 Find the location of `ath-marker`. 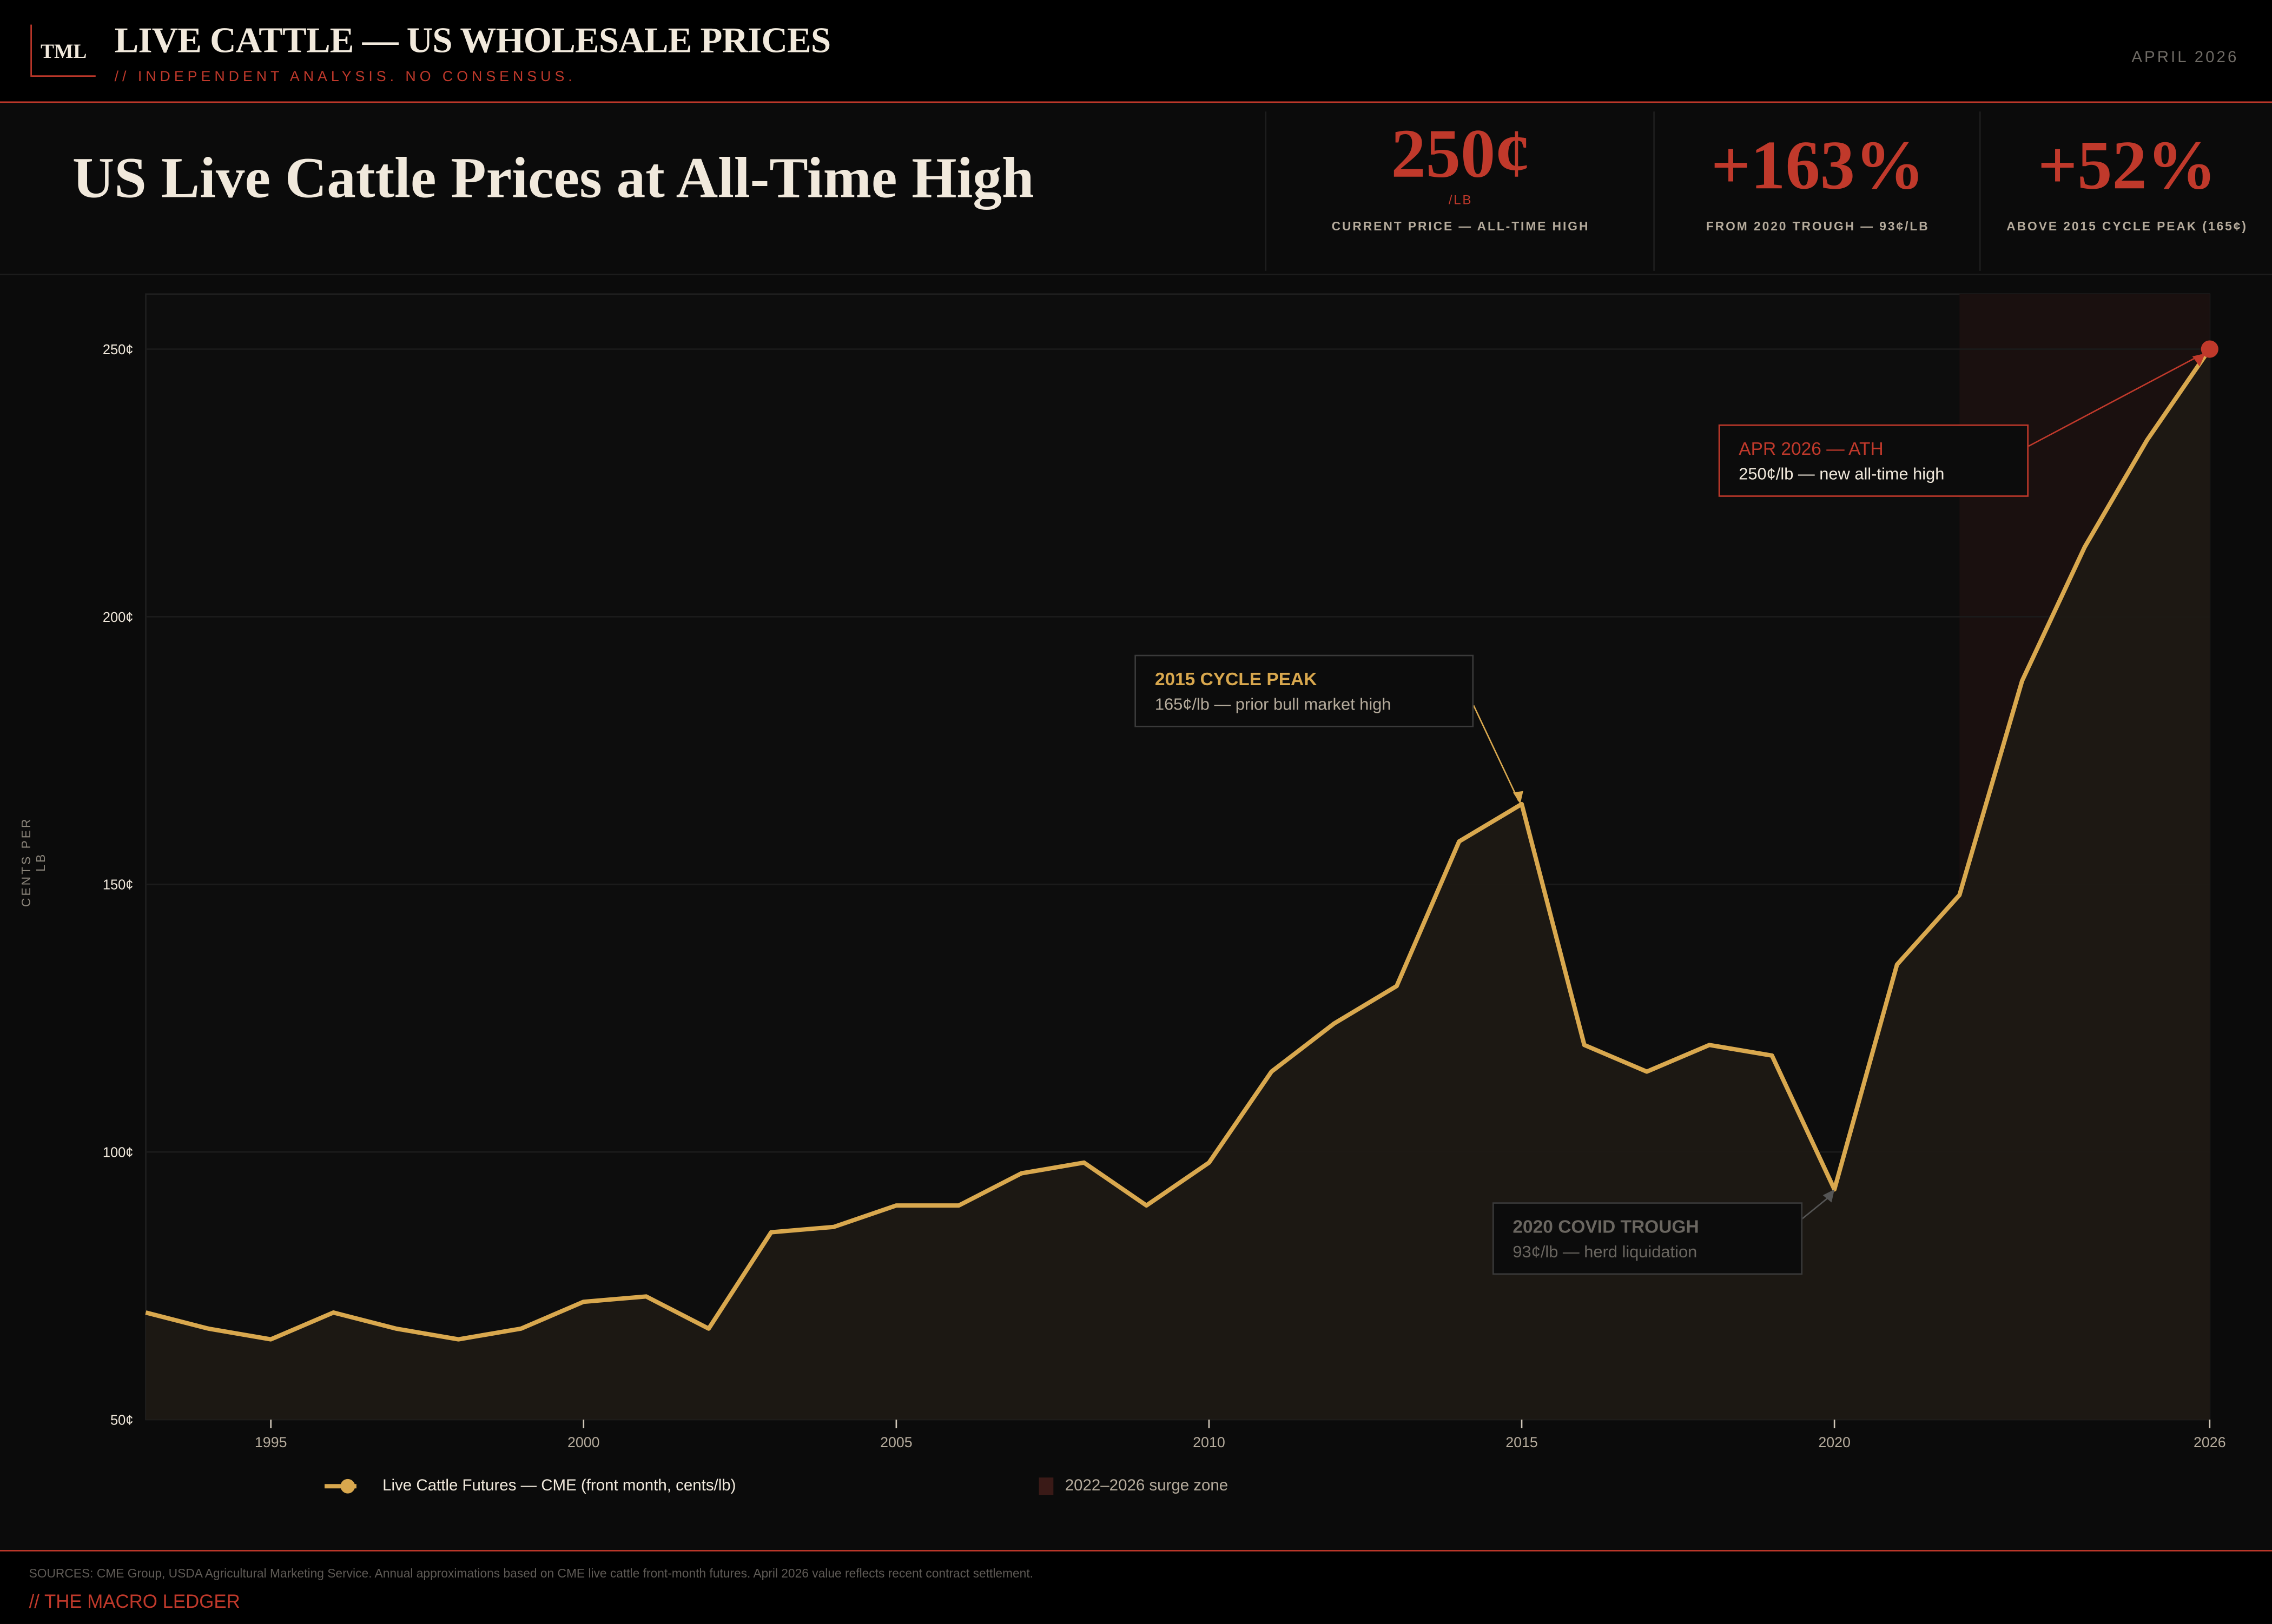

ath-marker is located at coordinates (2209, 349).